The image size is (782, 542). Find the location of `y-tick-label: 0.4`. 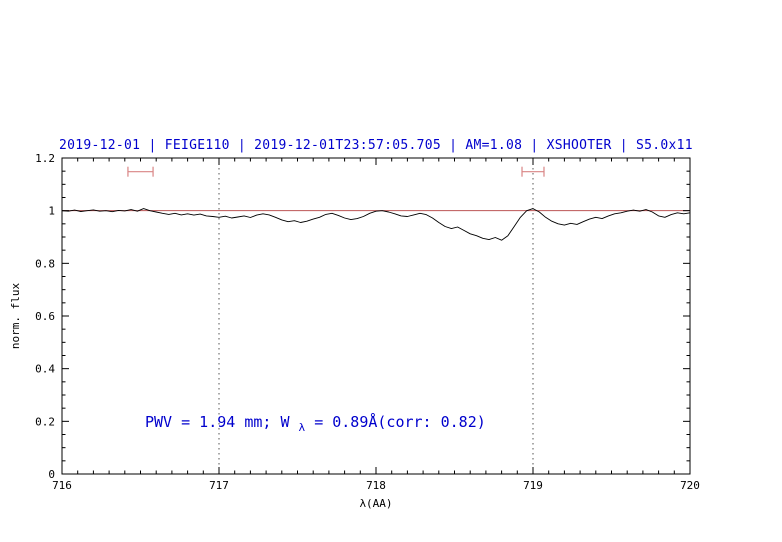

y-tick-label: 0.4 is located at coordinates (45, 369).